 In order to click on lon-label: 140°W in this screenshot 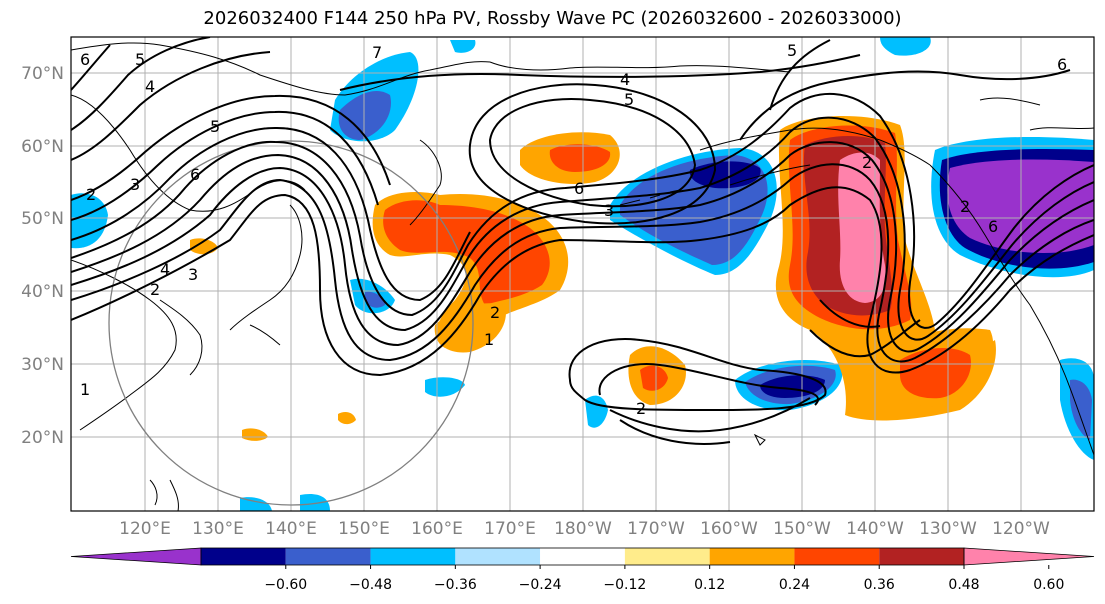, I will do `click(875, 529)`.